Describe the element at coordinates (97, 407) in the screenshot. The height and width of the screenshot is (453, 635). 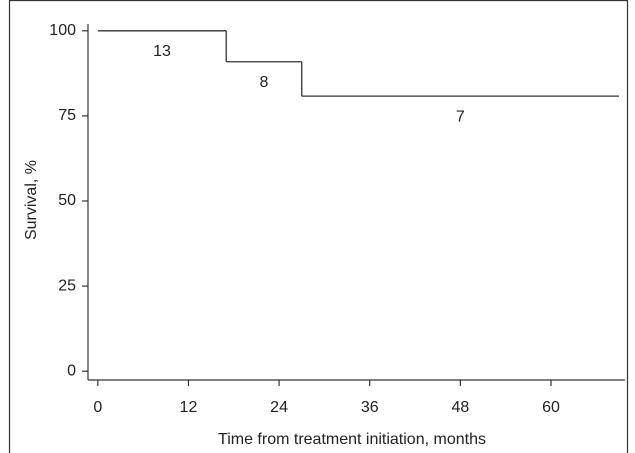
I see `x-tick-label: 0` at that location.